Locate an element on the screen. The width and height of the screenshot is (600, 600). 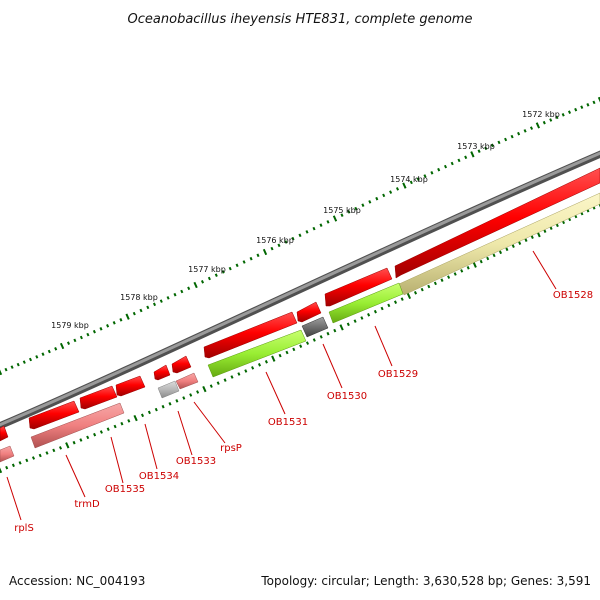
gene-label-ob1533: OB1533 is located at coordinates (196, 461).